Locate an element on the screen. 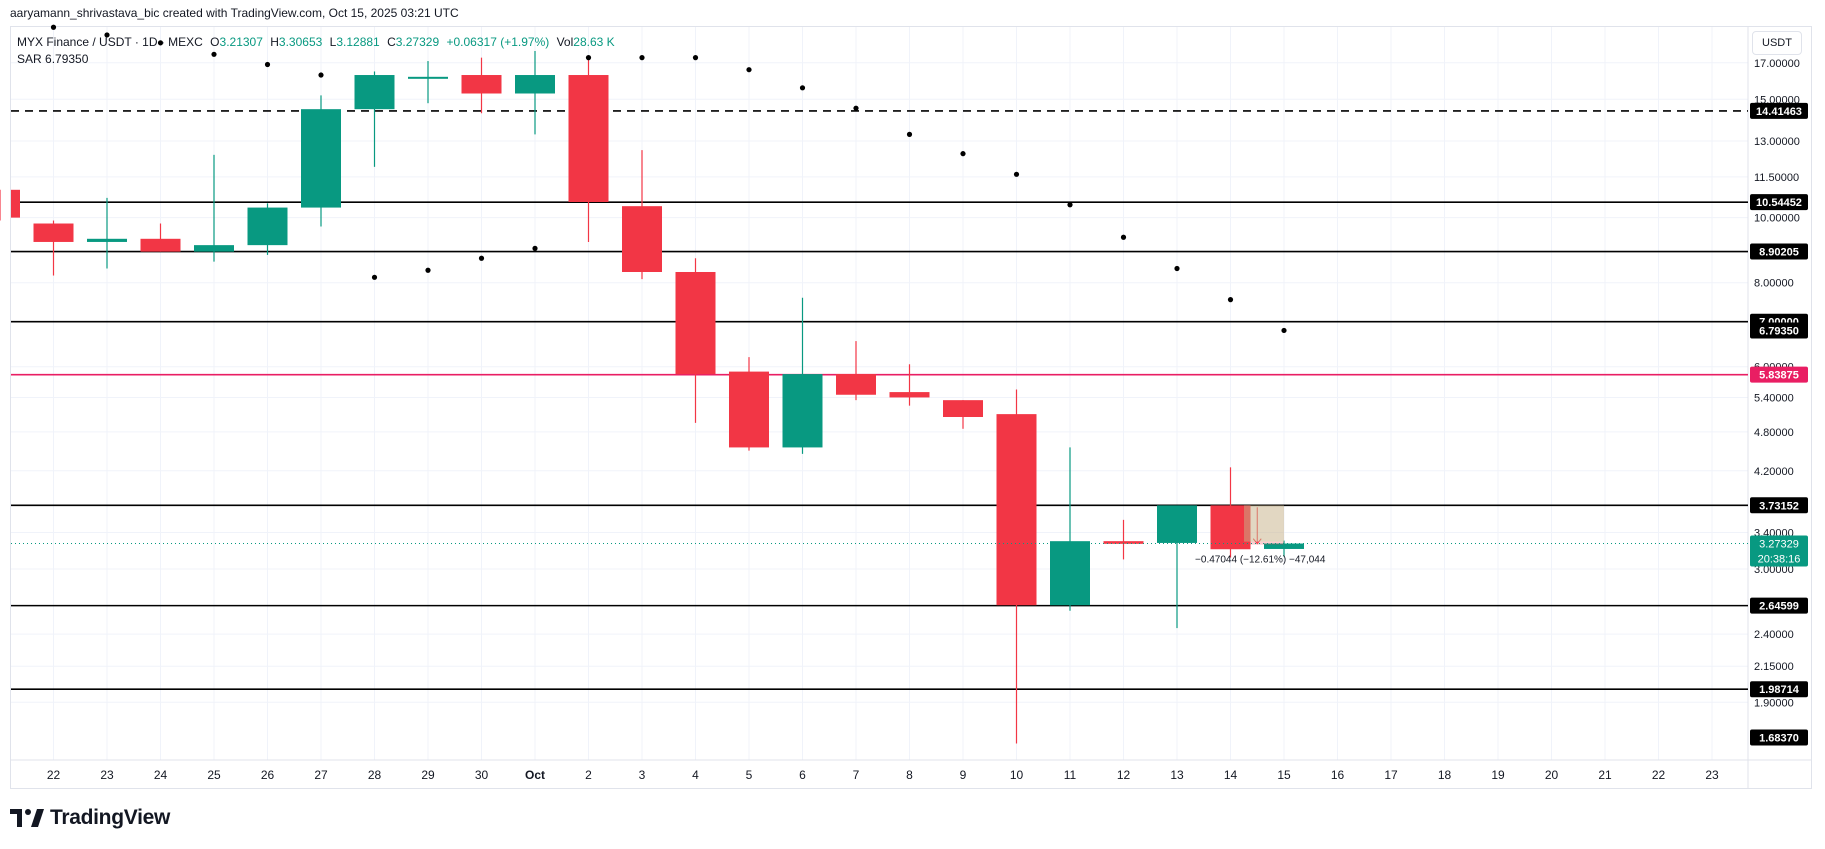 The image size is (1825, 849). last-price-tag: 3.27329 is located at coordinates (1779, 545).